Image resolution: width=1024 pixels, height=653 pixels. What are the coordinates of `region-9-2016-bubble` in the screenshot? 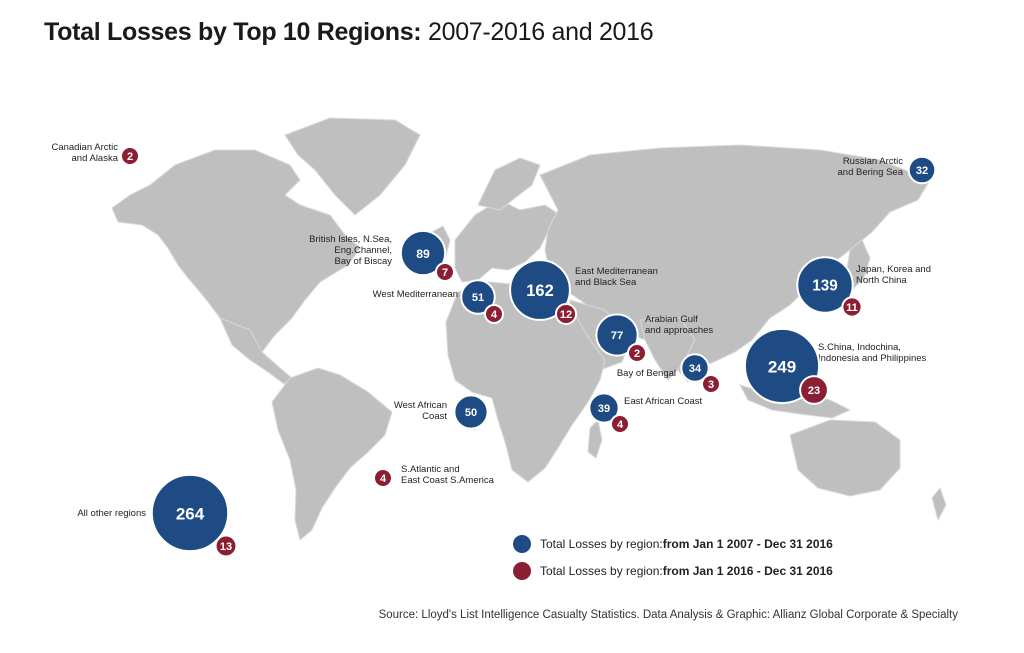 It's located at (620, 424).